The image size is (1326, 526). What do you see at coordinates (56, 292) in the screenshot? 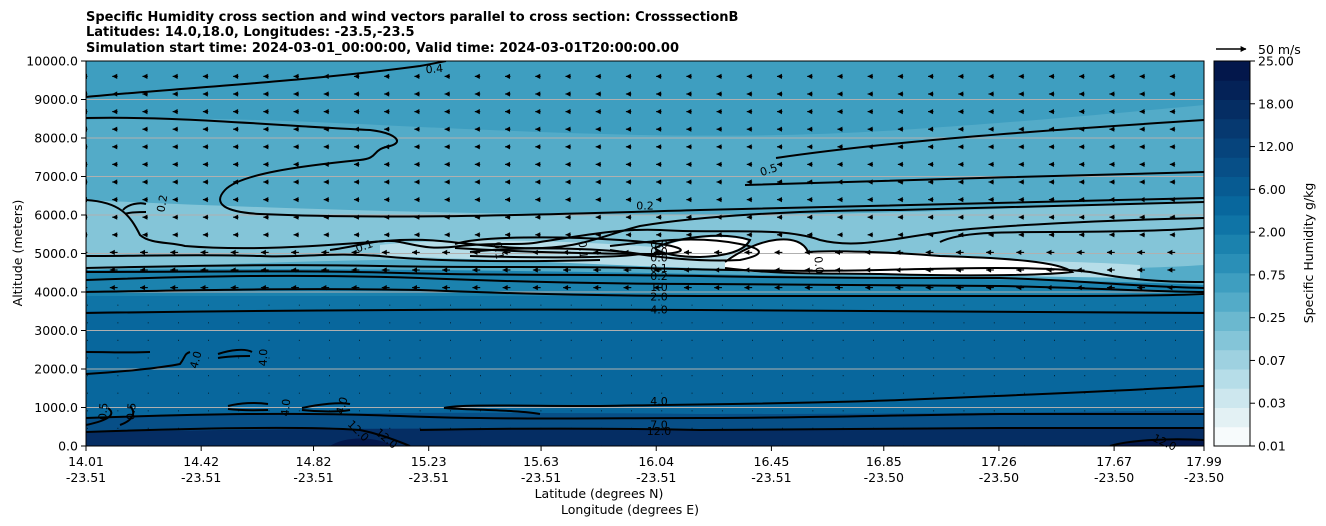
I see `y-tick-label: 4000.0` at bounding box center [56, 292].